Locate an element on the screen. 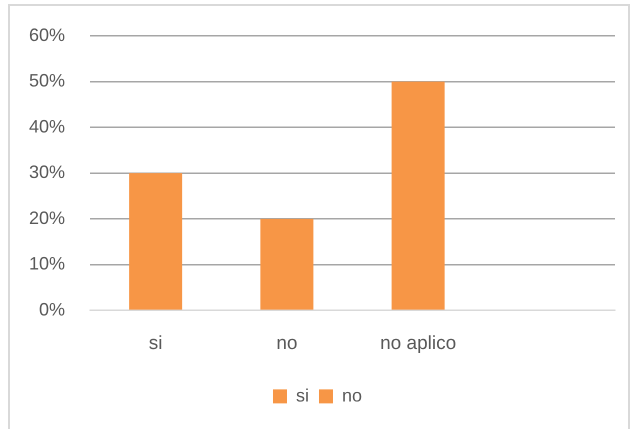 The image size is (635, 429). legend-label: si is located at coordinates (302, 395).